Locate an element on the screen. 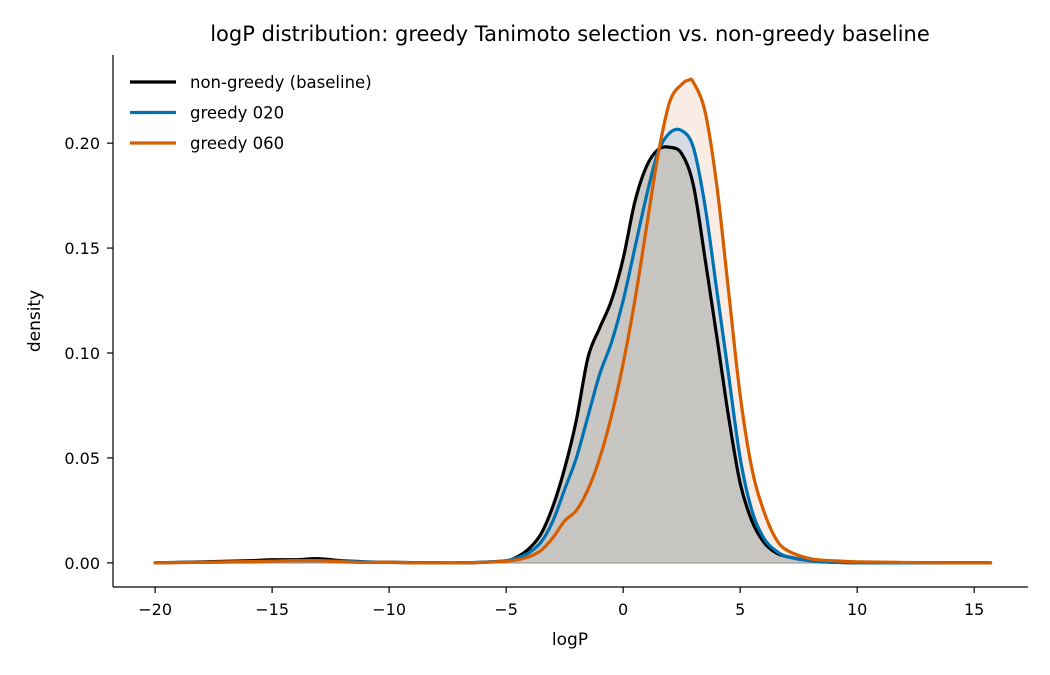 The width and height of the screenshot is (1050, 675). x-tick-label: 15 is located at coordinates (974, 609).